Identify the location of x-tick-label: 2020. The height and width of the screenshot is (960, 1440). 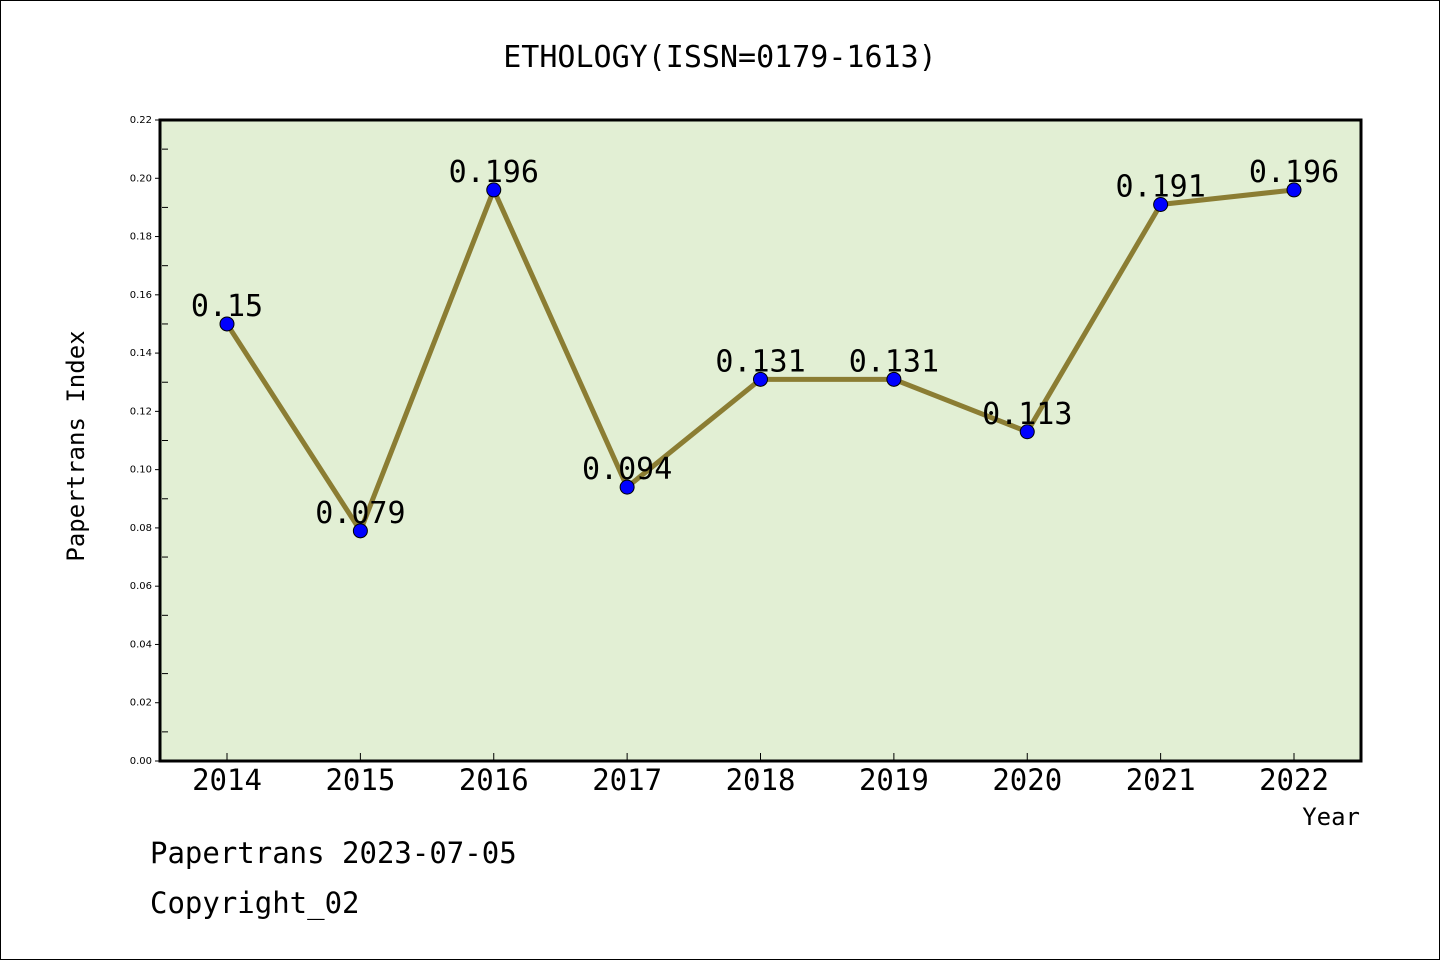
(1027, 780).